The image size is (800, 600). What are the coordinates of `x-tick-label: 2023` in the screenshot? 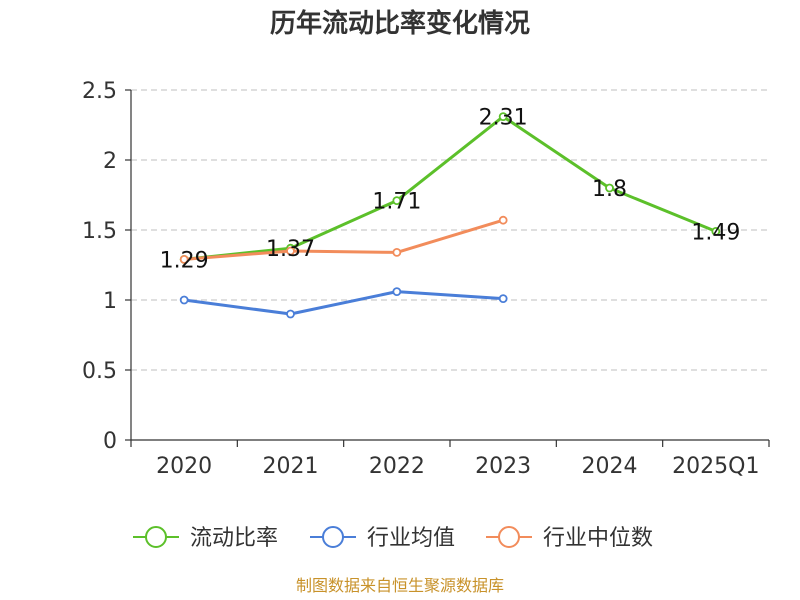 It's located at (503, 466).